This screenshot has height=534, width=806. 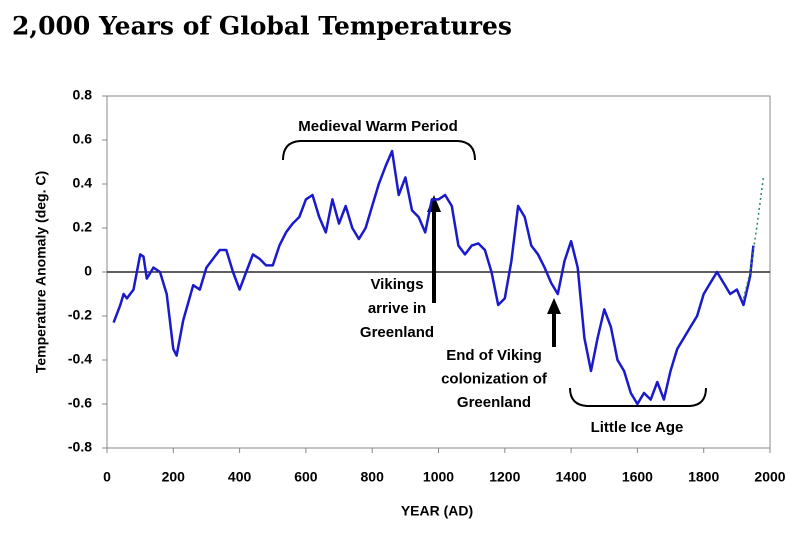 I want to click on annotation-line: arrive in, so click(x=397, y=308).